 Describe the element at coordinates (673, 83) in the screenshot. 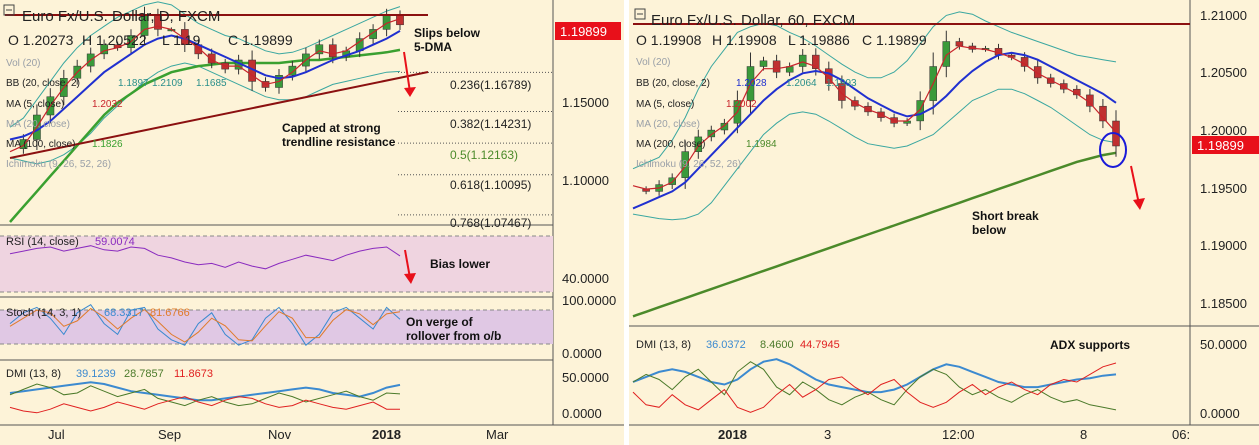

I see `right-bb-label: BB (20, close, 2)` at that location.